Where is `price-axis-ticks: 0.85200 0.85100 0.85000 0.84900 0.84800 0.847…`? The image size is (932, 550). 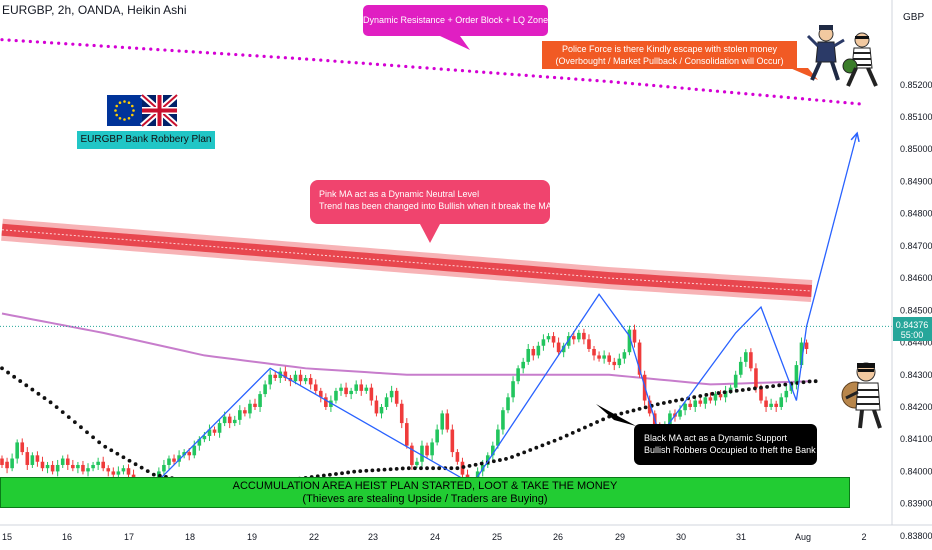
price-axis-ticks: 0.85200 0.85100 0.85000 0.84900 0.84800 0.847… is located at coordinates (916, 310).